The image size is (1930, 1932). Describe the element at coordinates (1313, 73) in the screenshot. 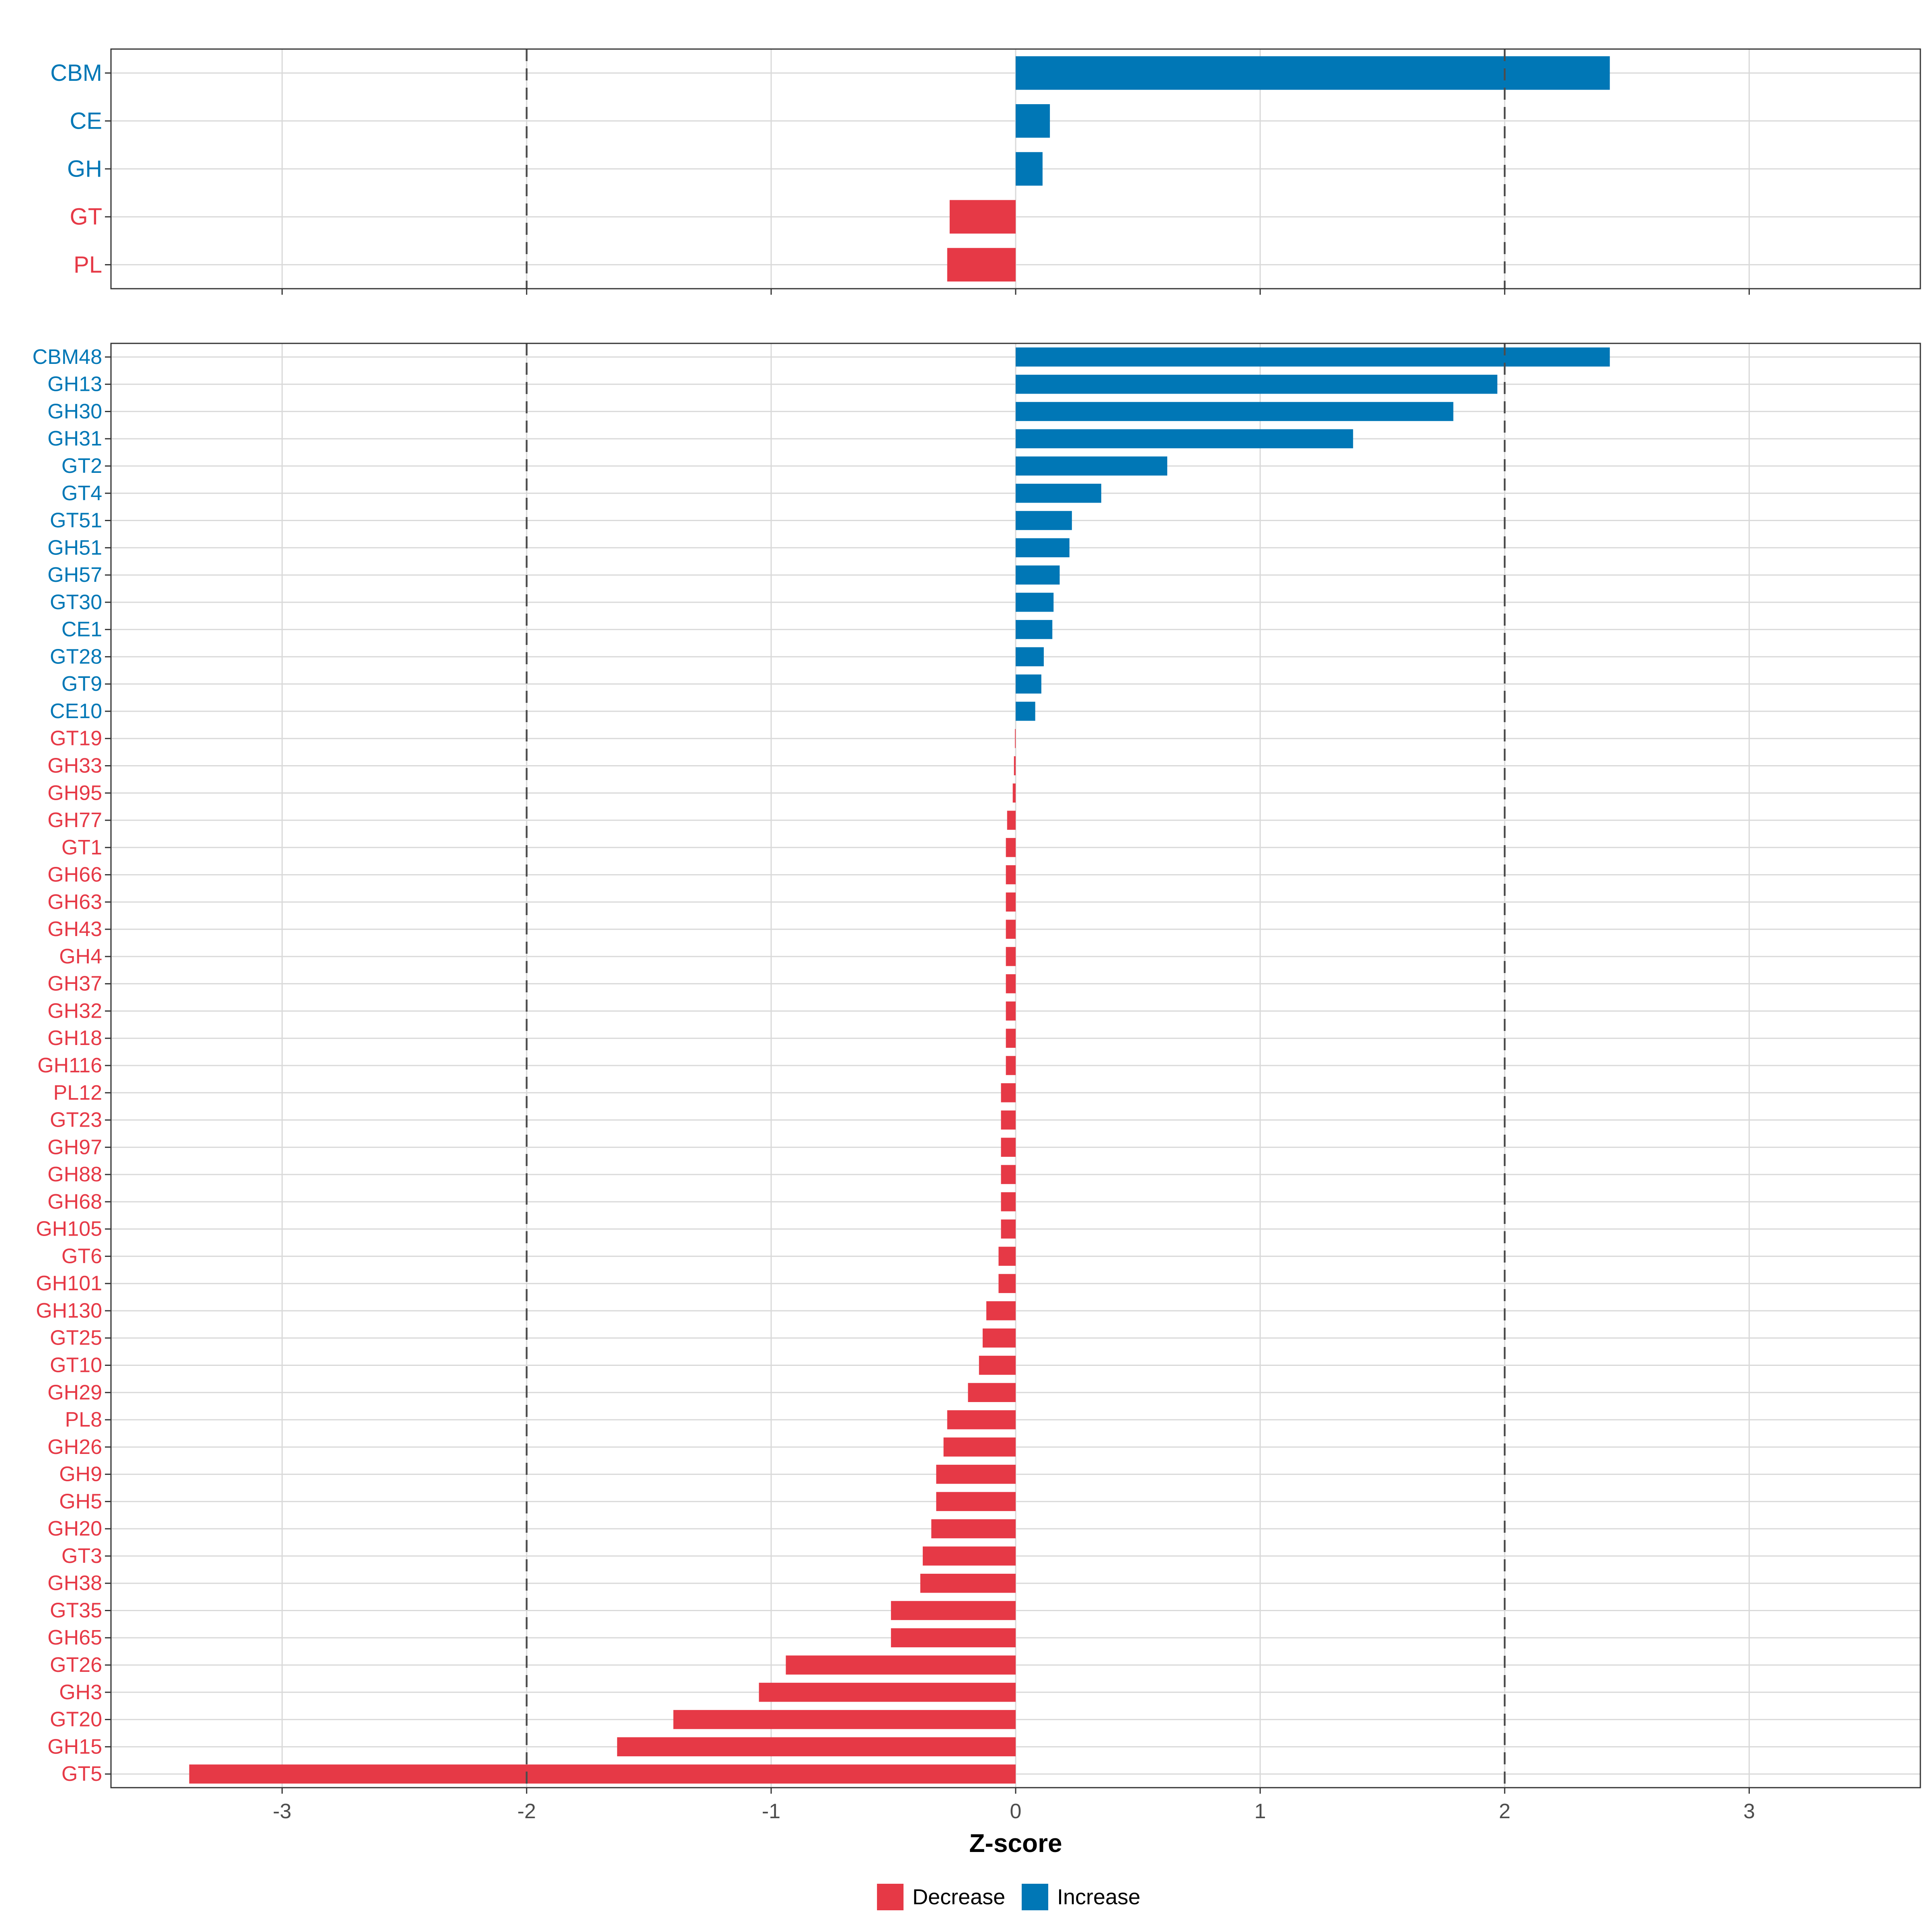

I see `bar-CBM` at that location.